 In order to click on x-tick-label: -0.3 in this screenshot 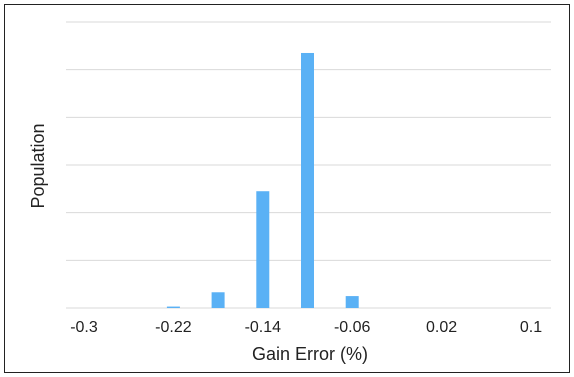, I will do `click(84, 327)`.